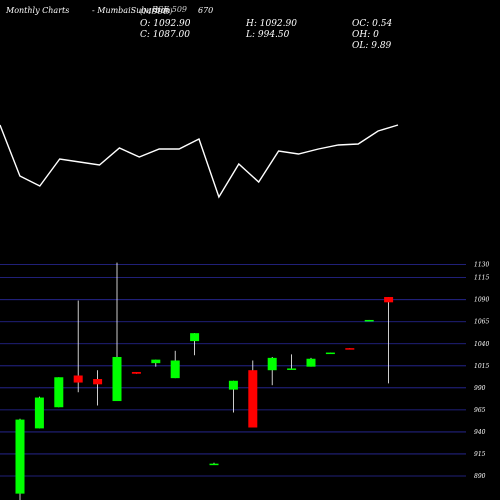  Describe the element at coordinates (372, 24) in the screenshot. I see `oc-value: OC: 0.54` at that location.